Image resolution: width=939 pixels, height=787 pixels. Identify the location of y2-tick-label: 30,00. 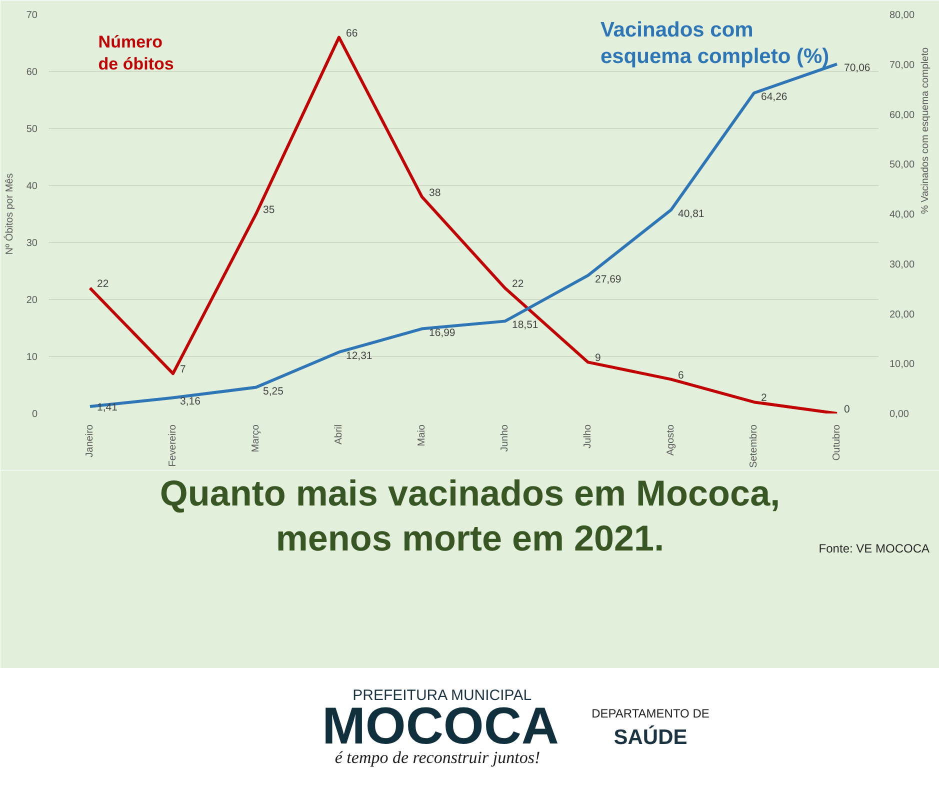
(902, 264).